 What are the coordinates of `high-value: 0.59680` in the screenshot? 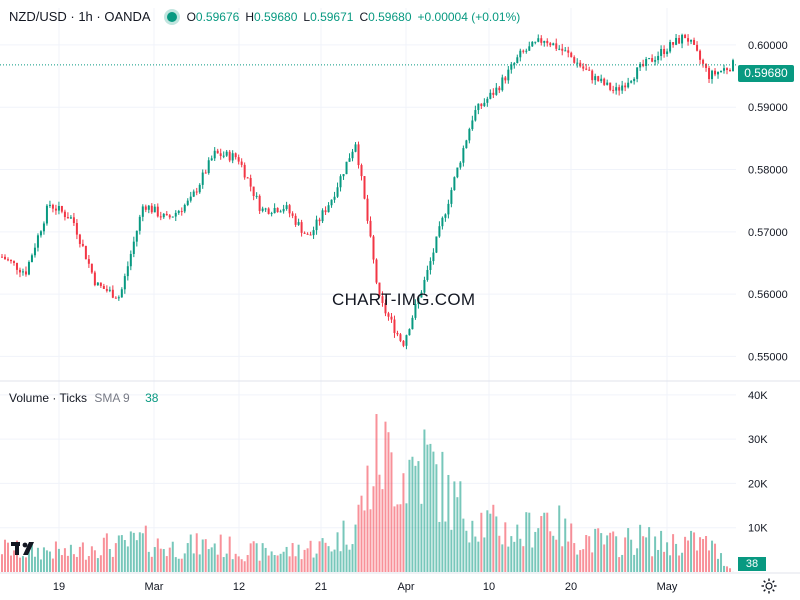 It's located at (275, 17).